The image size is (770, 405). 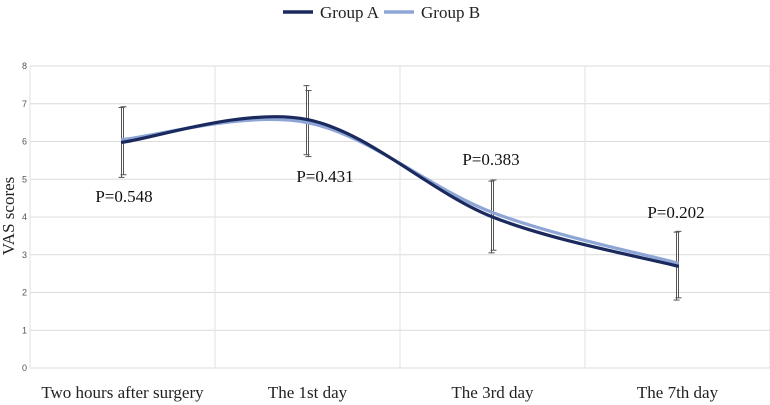 I want to click on p-value-1st-day: P=0.431, so click(x=324, y=176).